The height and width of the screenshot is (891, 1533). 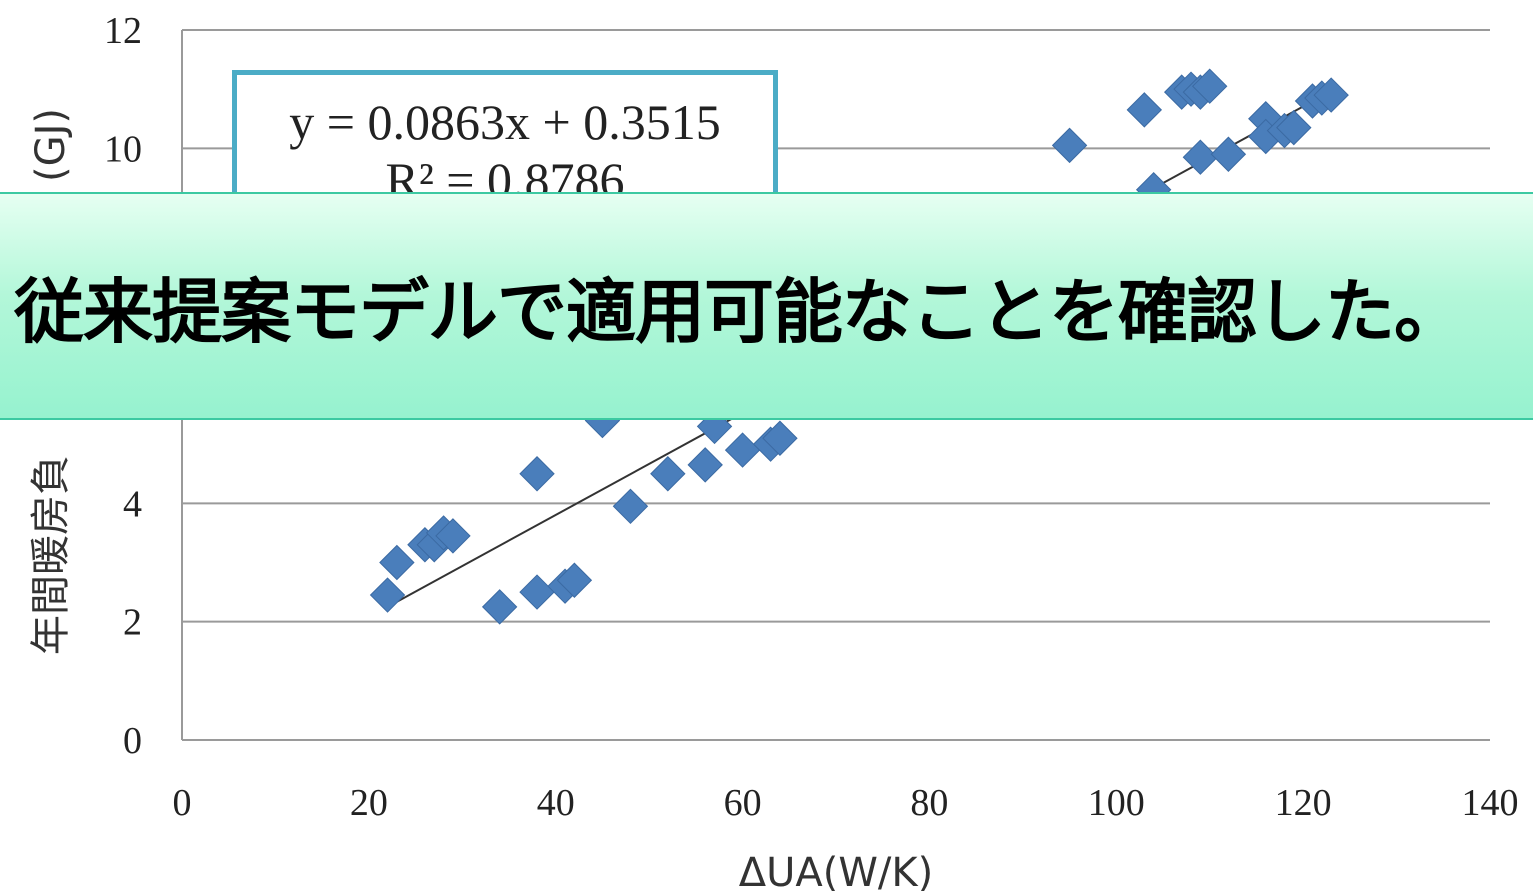 What do you see at coordinates (929, 803) in the screenshot?
I see `x-tick-label: 80` at bounding box center [929, 803].